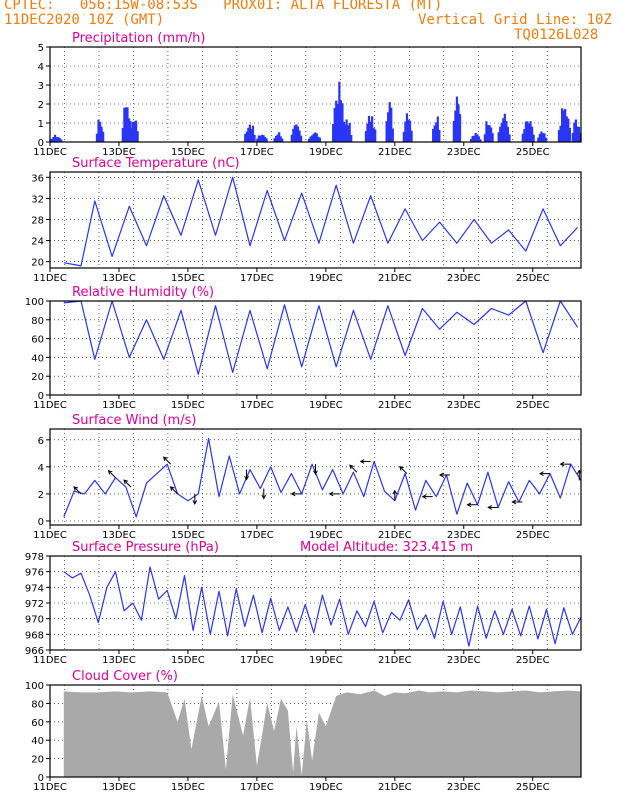 The image size is (618, 800). What do you see at coordinates (37, 220) in the screenshot?
I see `y-tick-label: 28` at bounding box center [37, 220].